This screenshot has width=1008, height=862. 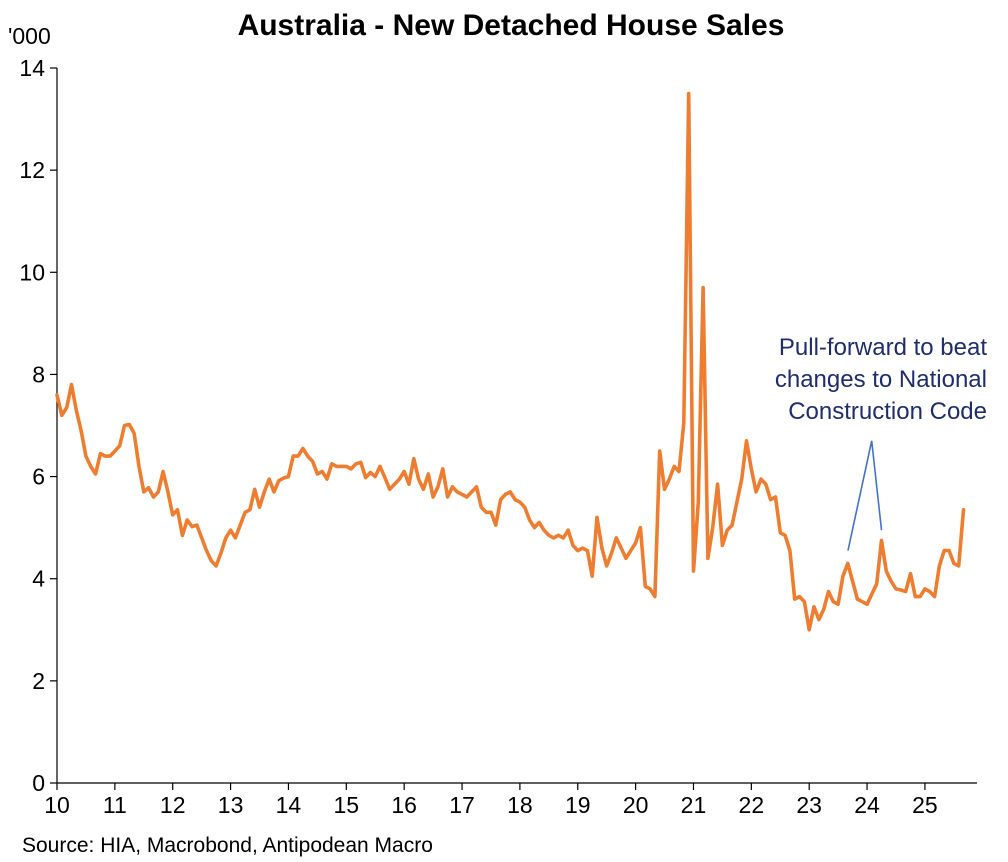 I want to click on x-tick-label: 12, so click(x=173, y=805).